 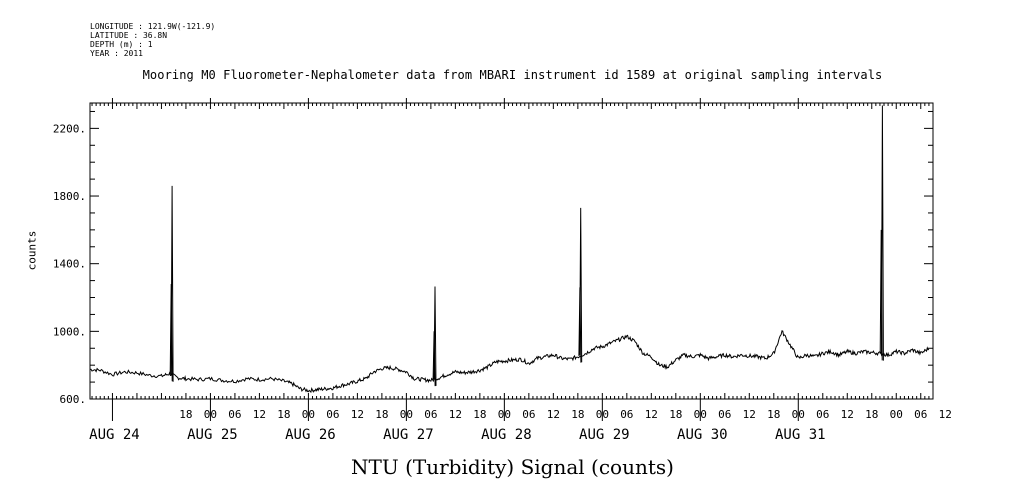 I want to click on y-tick-label: 1400., so click(x=69, y=264).